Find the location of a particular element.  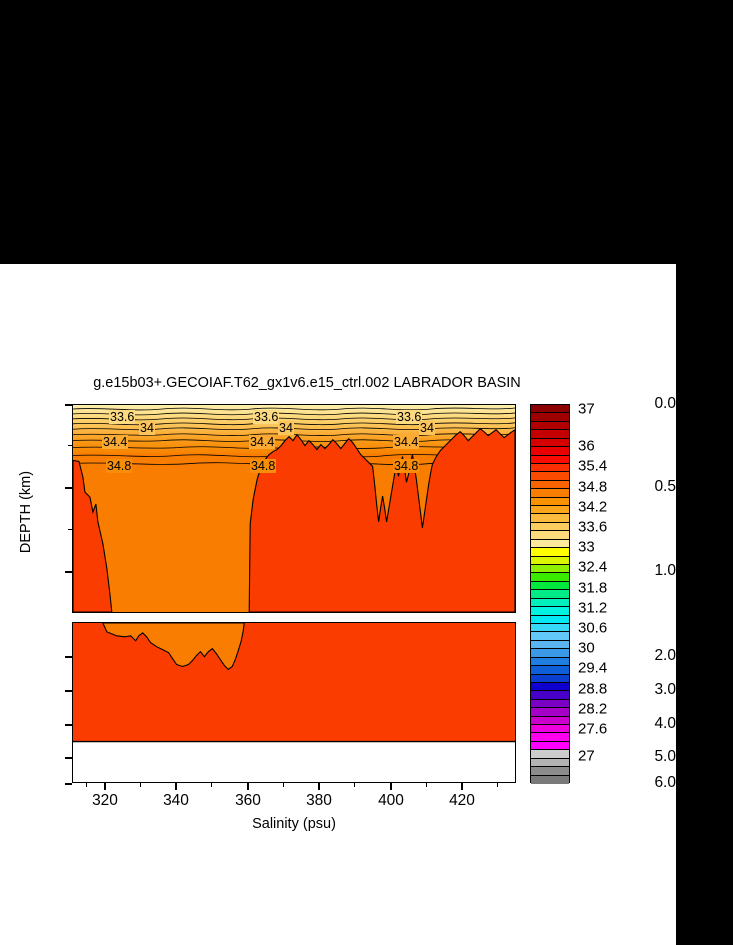

colorbar-label: 32.4 is located at coordinates (593, 567).